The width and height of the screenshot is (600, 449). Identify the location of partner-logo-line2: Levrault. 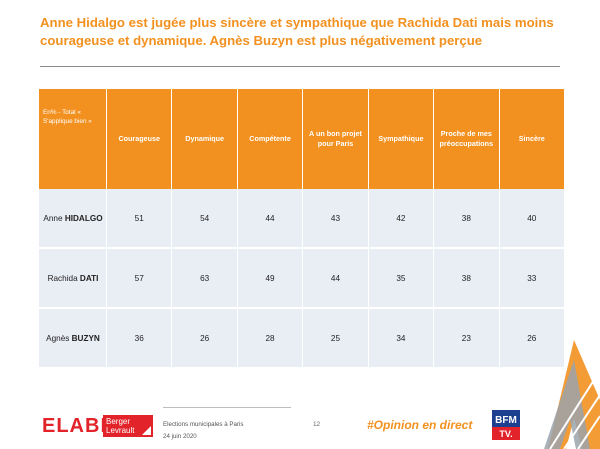
(120, 430).